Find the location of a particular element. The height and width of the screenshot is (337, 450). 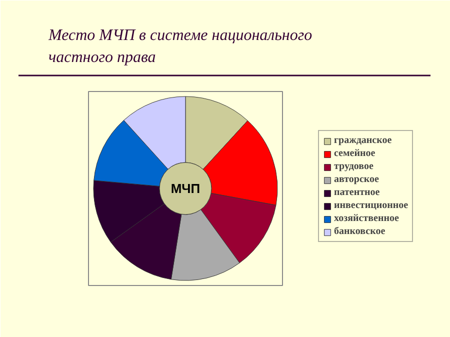

legend-label: хозяйственное is located at coordinates (366, 218).